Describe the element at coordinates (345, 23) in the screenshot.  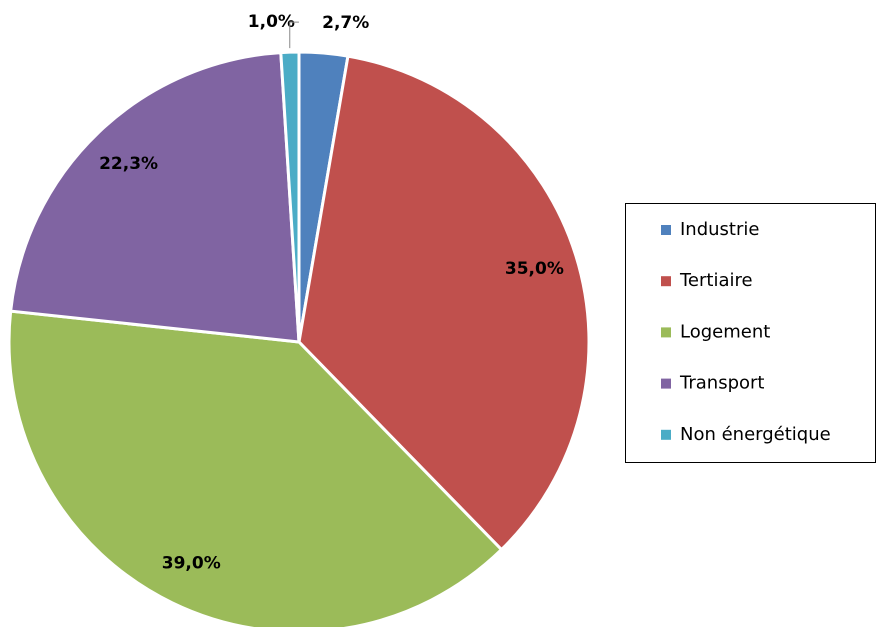
I see `data-label: 2,7%` at that location.